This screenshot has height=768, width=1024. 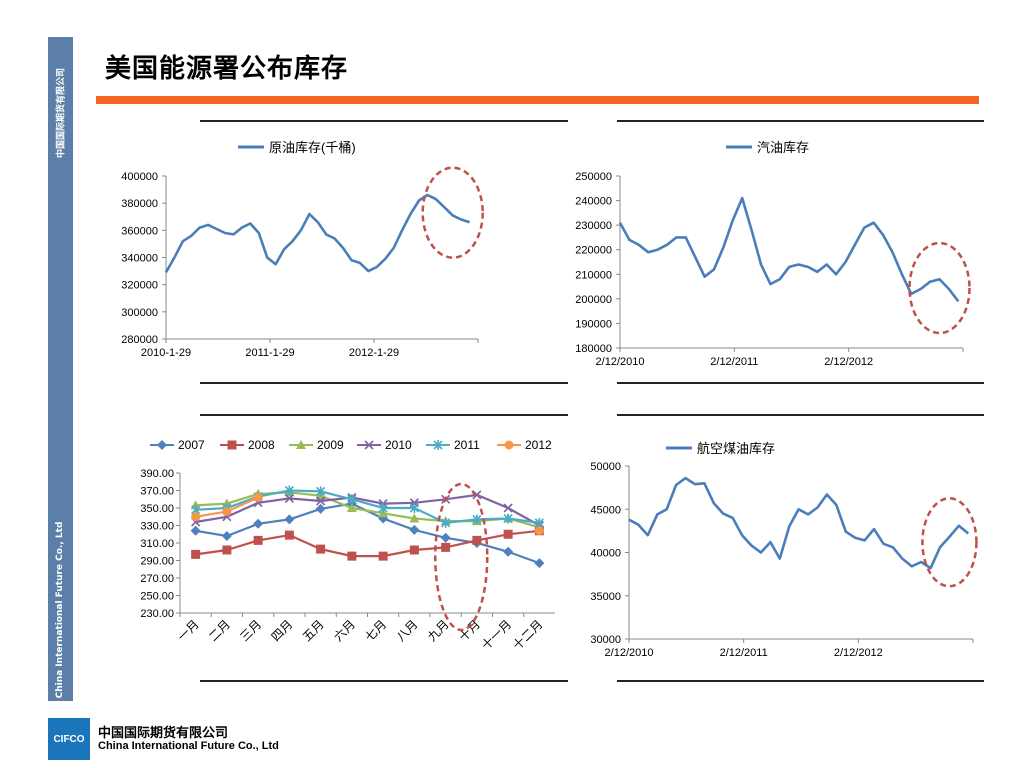 What do you see at coordinates (250, 630) in the screenshot?
I see `x-category-label: 三月` at bounding box center [250, 630].